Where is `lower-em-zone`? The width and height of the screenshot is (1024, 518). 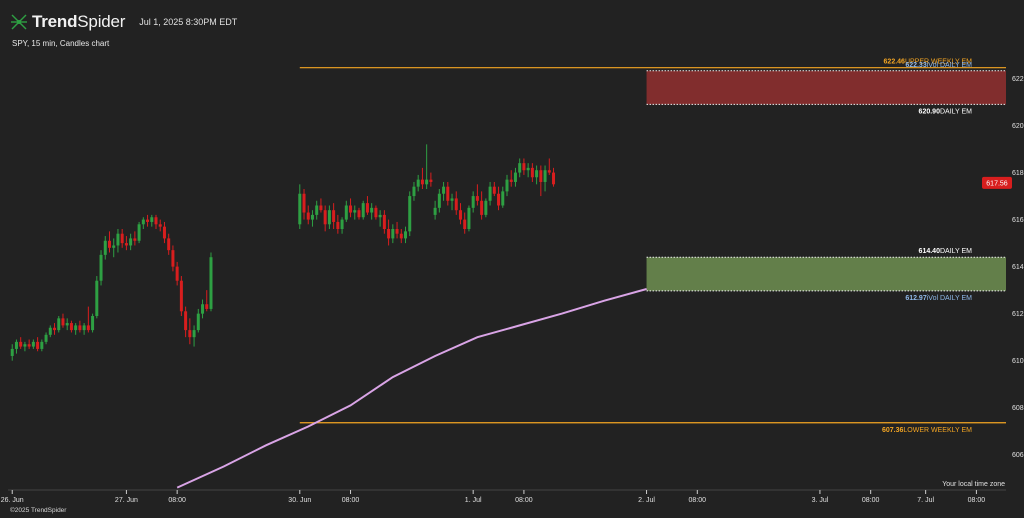 lower-em-zone is located at coordinates (826, 274).